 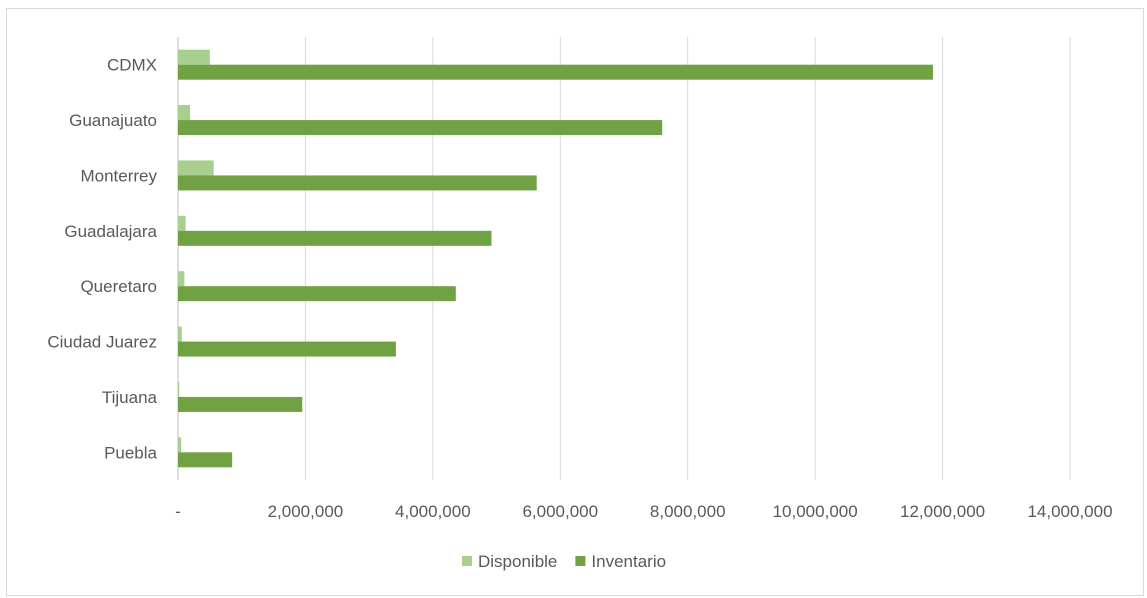 What do you see at coordinates (110, 231) in the screenshot?
I see `category-label: Guadalajara` at bounding box center [110, 231].